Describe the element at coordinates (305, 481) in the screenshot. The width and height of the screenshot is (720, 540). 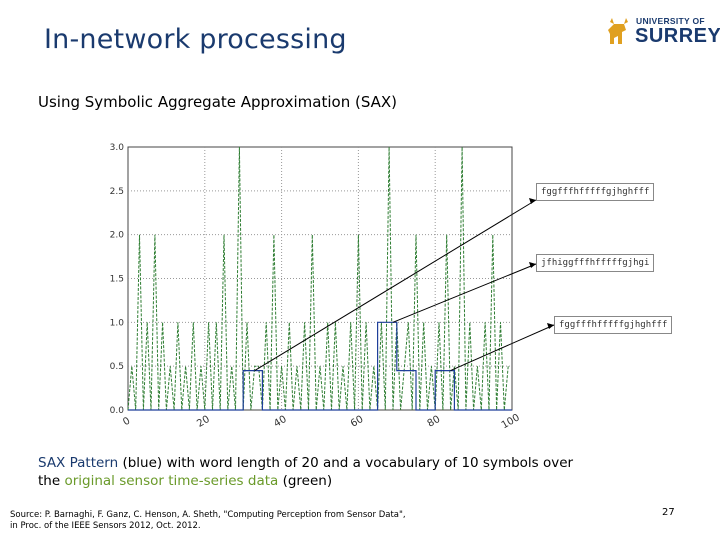
I see `caption-end: (green)` at that location.